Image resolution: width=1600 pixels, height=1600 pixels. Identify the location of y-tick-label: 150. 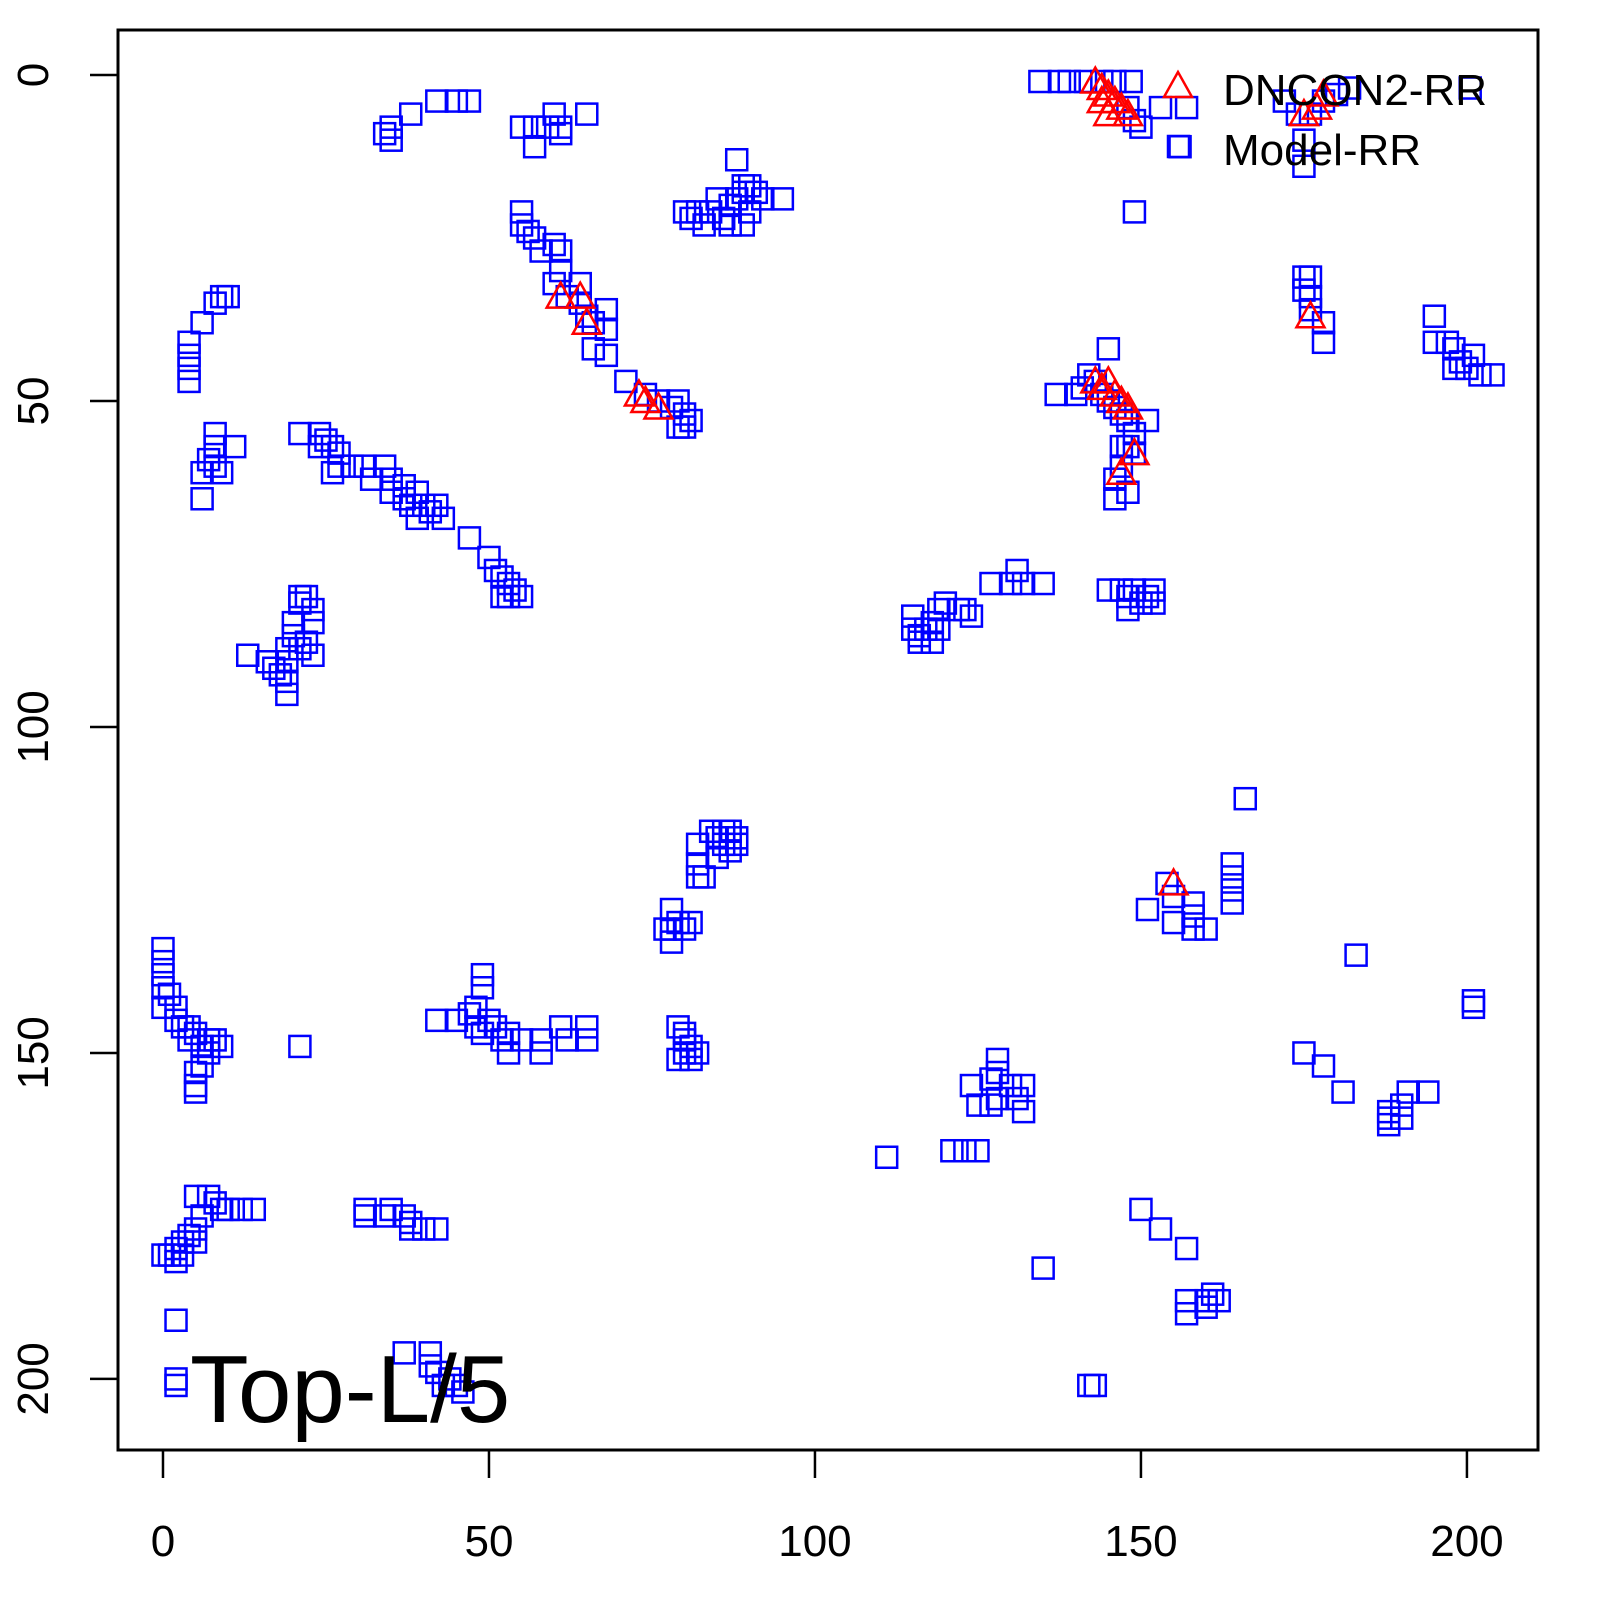
(33, 1052).